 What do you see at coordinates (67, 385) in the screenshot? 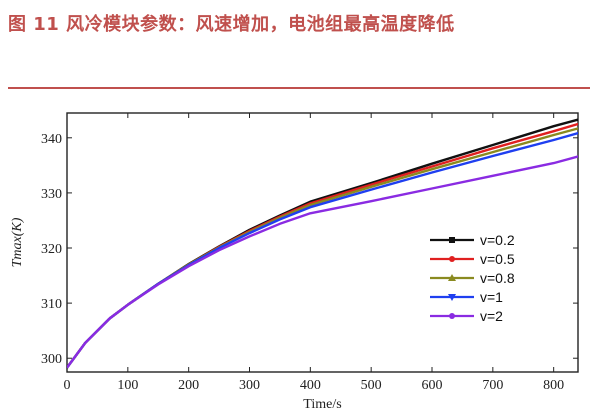
I see `x-tick-label: 0` at bounding box center [67, 385].